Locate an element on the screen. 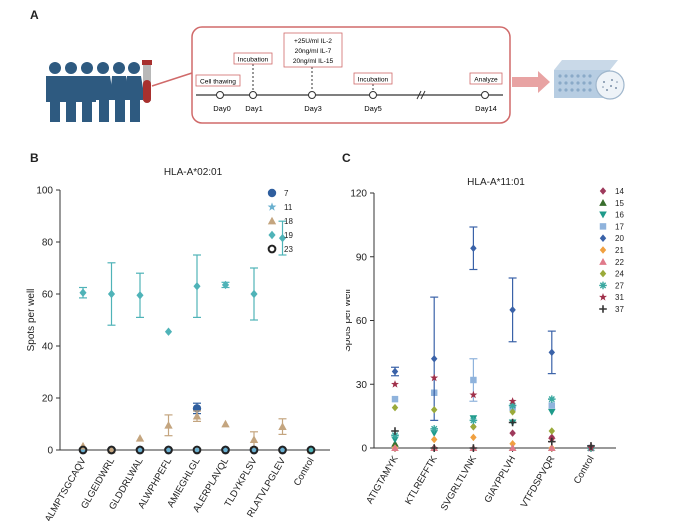 The width and height of the screenshot is (692, 526). day-label: Day1 is located at coordinates (254, 108).